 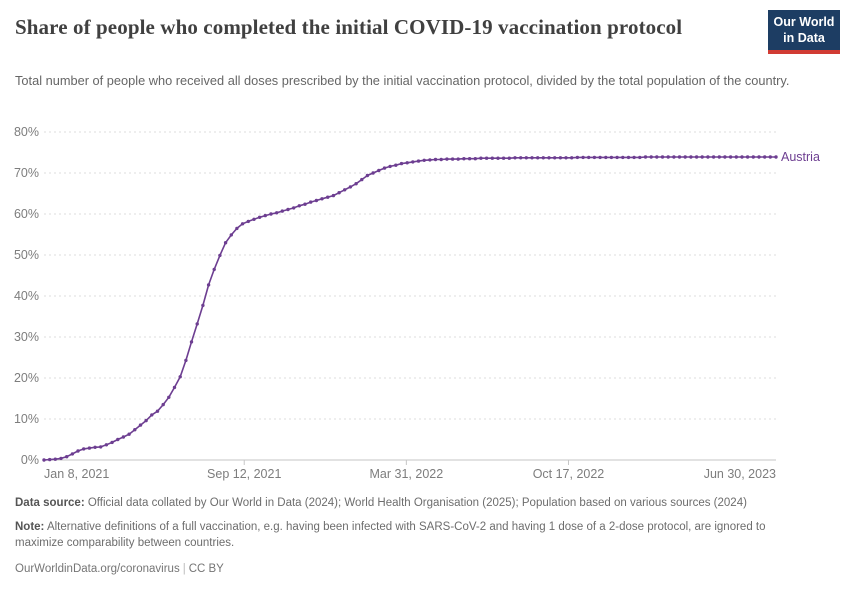 What do you see at coordinates (740, 474) in the screenshot?
I see `svg-text: Jun 30, 2023` at bounding box center [740, 474].